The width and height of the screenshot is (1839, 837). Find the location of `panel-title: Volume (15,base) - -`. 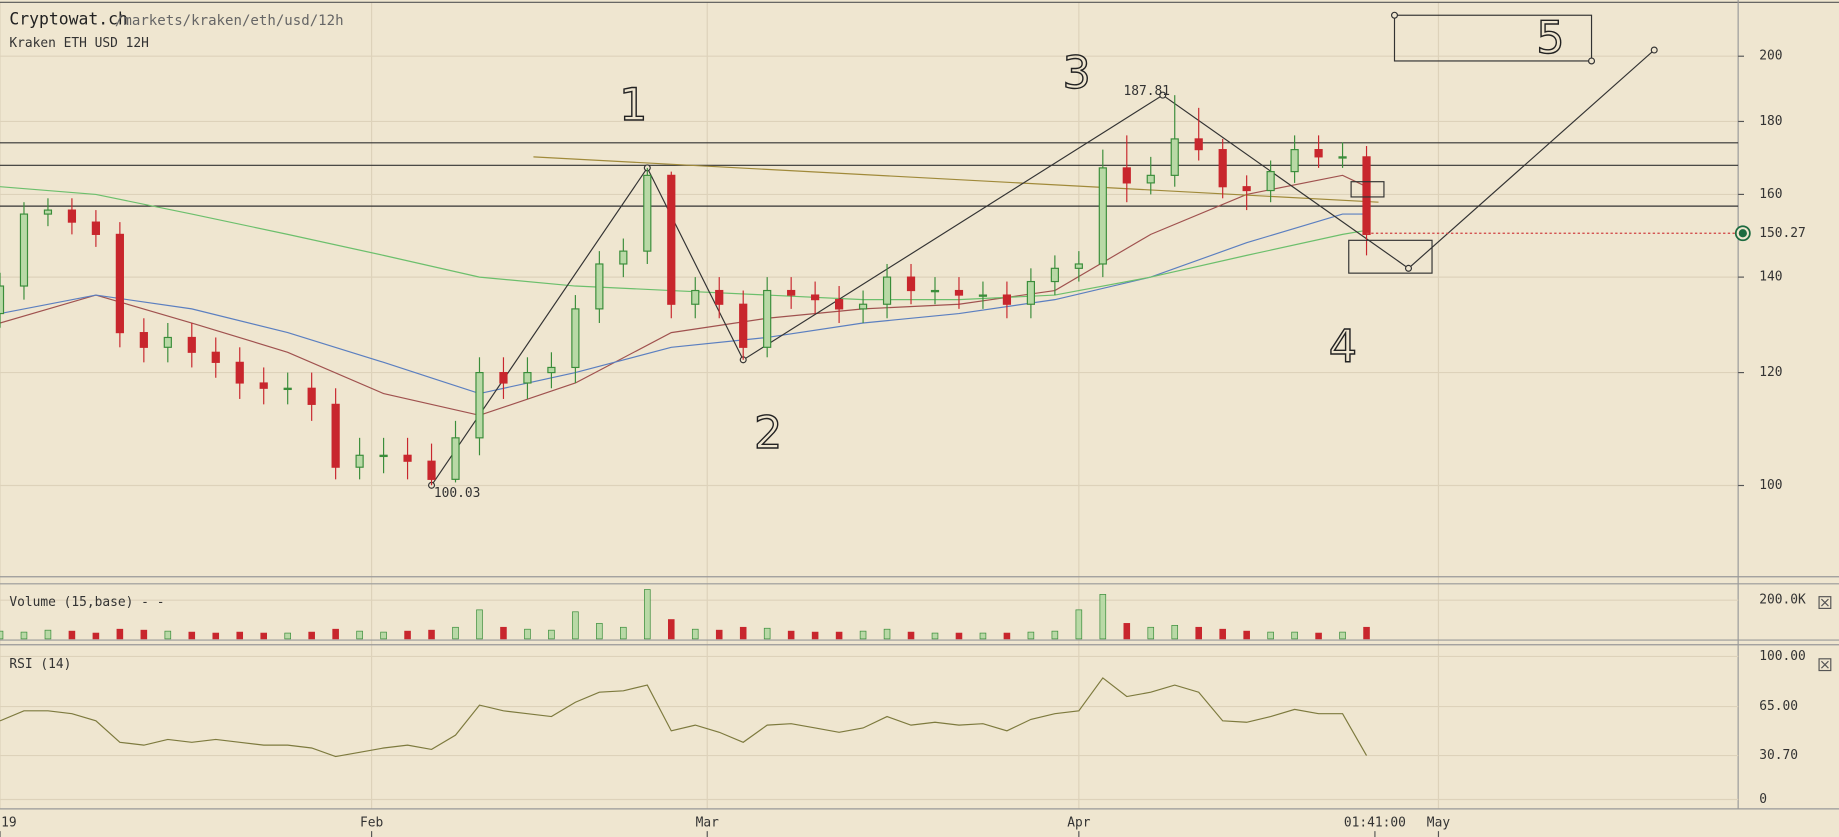

panel-title: Volume (15,base) - - is located at coordinates (86, 602).